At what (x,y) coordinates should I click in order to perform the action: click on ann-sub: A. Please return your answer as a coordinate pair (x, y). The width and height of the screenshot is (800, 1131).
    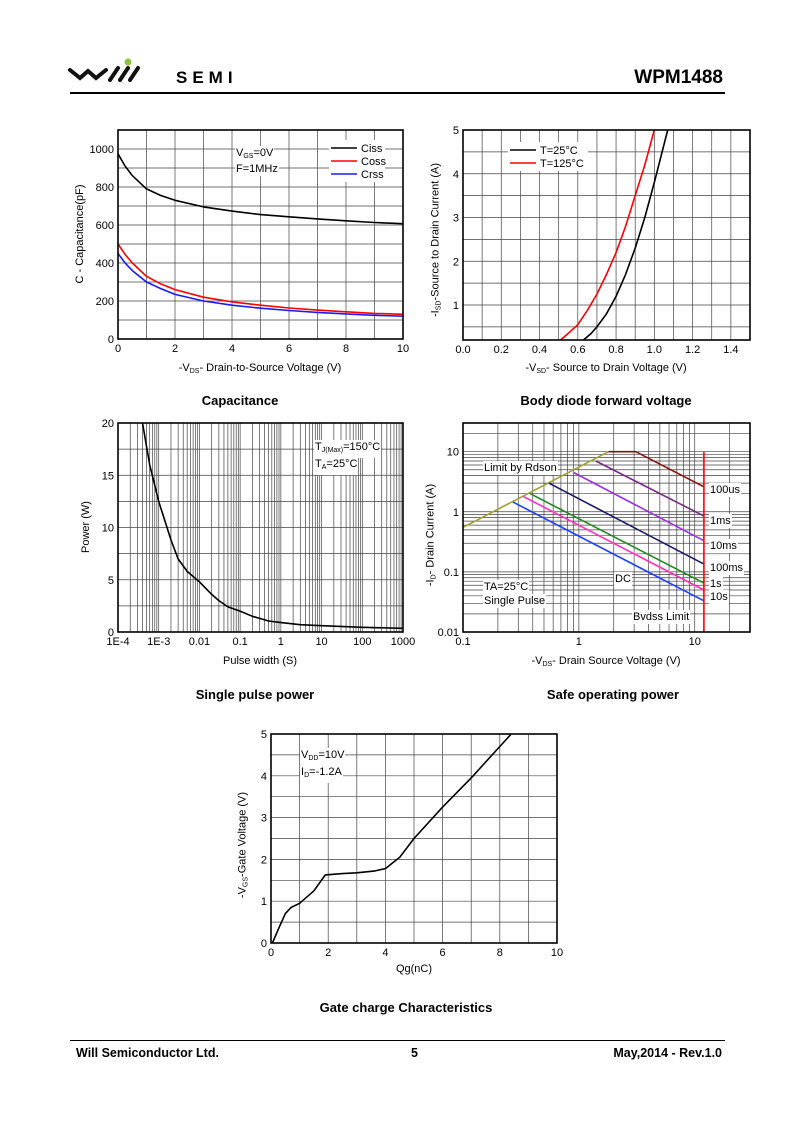
    Looking at the image, I should click on (324, 467).